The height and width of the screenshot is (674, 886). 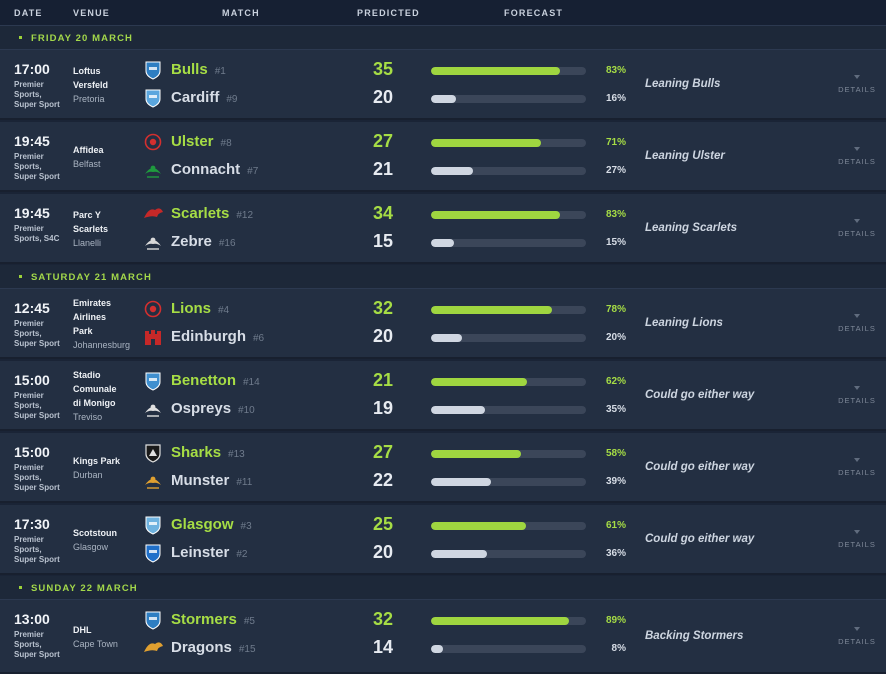 I want to click on probability-percent: 8%, so click(x=618, y=648).